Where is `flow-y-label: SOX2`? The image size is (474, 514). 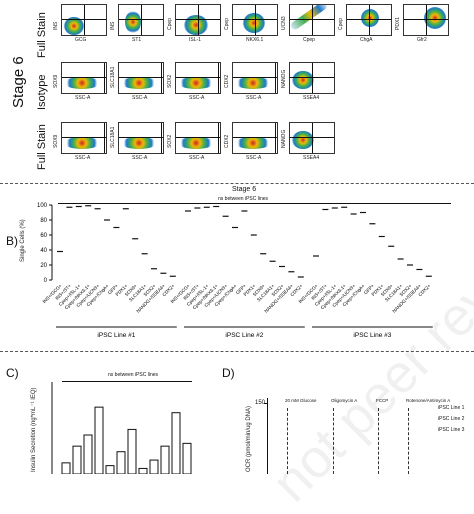
flow-y-label: SOX2 is located at coordinates (170, 81).